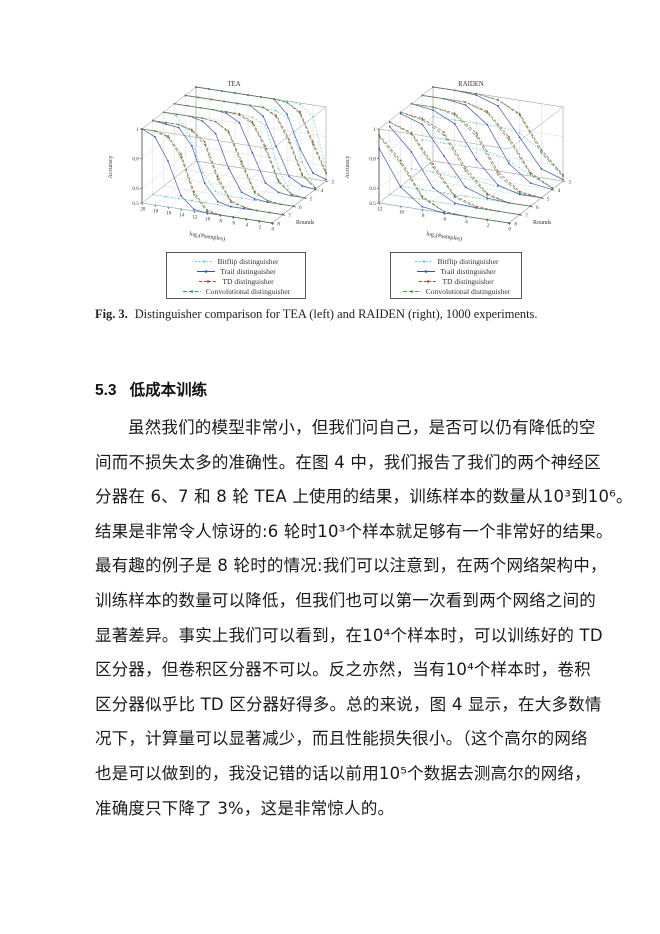 The height and width of the screenshot is (934, 660). What do you see at coordinates (341, 739) in the screenshot?
I see `paragraph-line: 况下，计算量可以显著减少，而且性能损失很小。（这个高尔的网络` at bounding box center [341, 739].